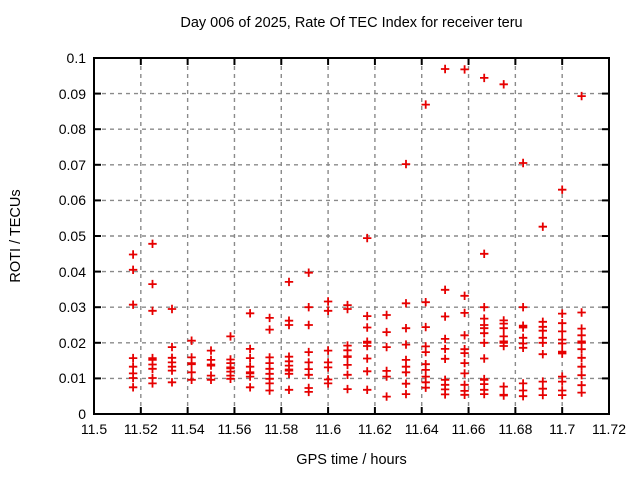  I want to click on x-tick-label: 11.7, so click(562, 429).